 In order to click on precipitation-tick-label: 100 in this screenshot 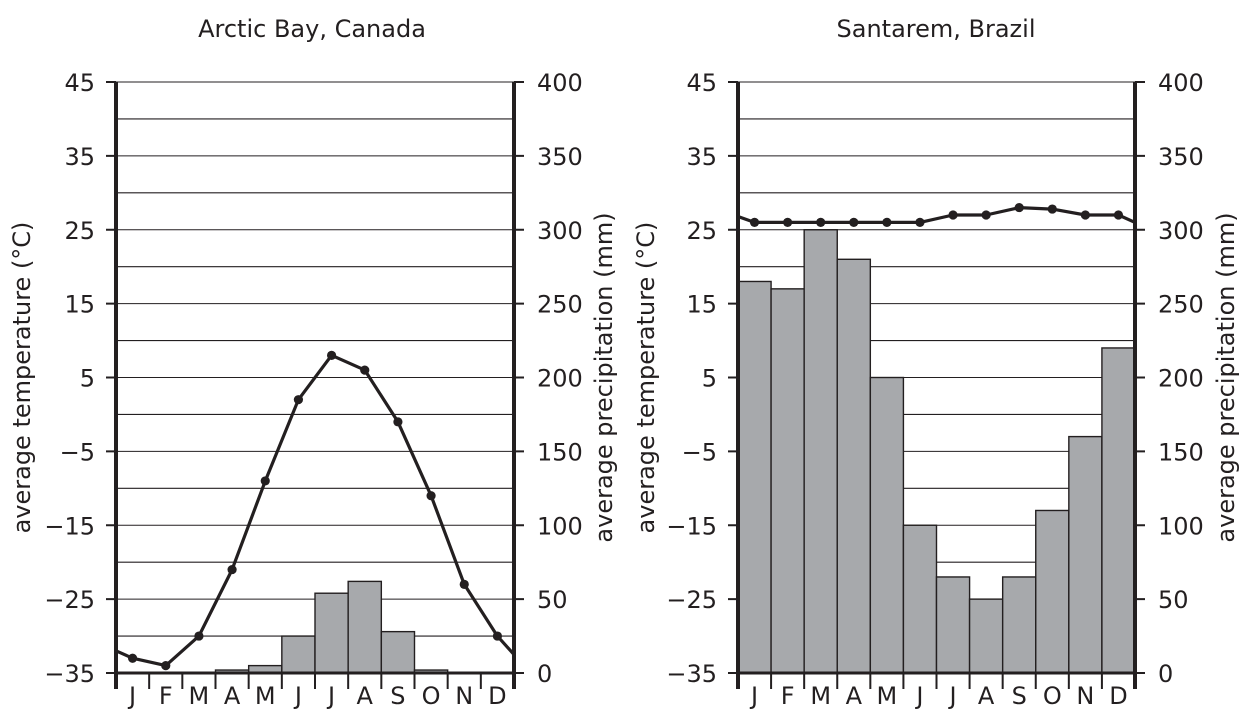, I will do `click(560, 526)`.